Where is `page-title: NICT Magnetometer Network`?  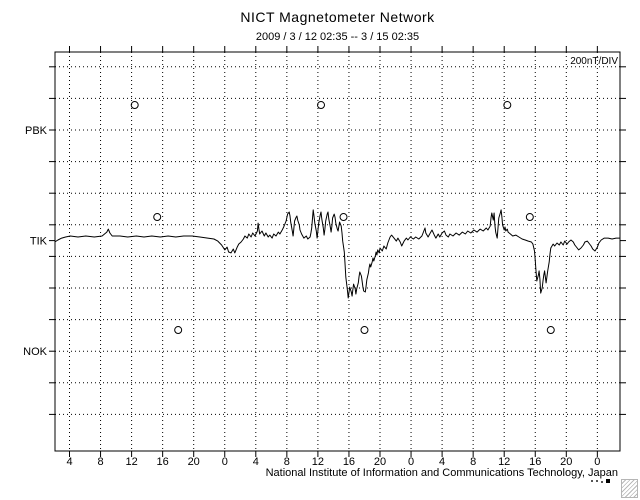 page-title: NICT Magnetometer Network is located at coordinates (337, 17).